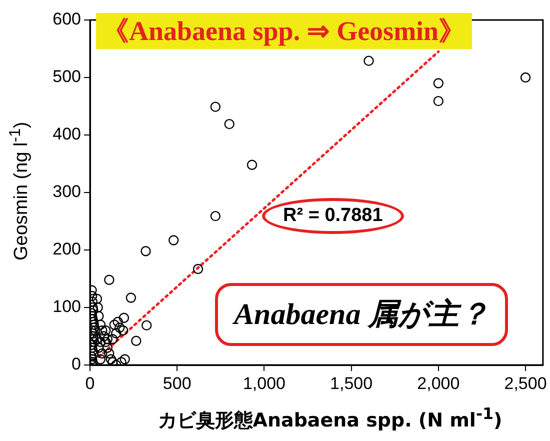 The image size is (550, 441). What do you see at coordinates (361, 314) in the screenshot?
I see `annotation: Anabaena 属が主？` at bounding box center [361, 314].